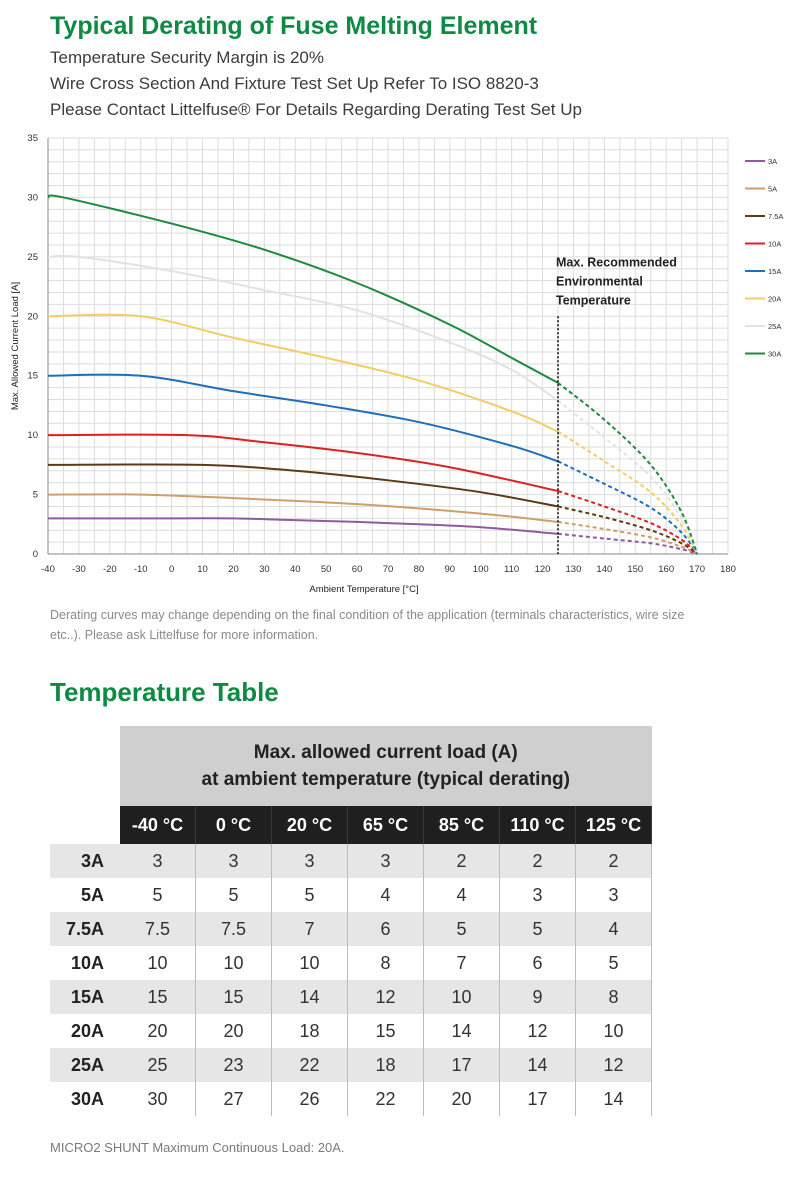 The width and height of the screenshot is (790, 1194). What do you see at coordinates (772, 189) in the screenshot?
I see `legend-label: 5A` at bounding box center [772, 189].